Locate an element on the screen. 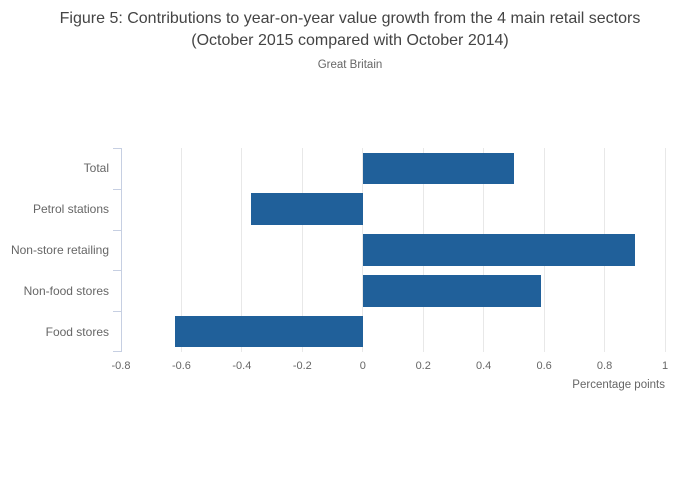 The image size is (700, 502). bar-non-food-stores is located at coordinates (452, 290).